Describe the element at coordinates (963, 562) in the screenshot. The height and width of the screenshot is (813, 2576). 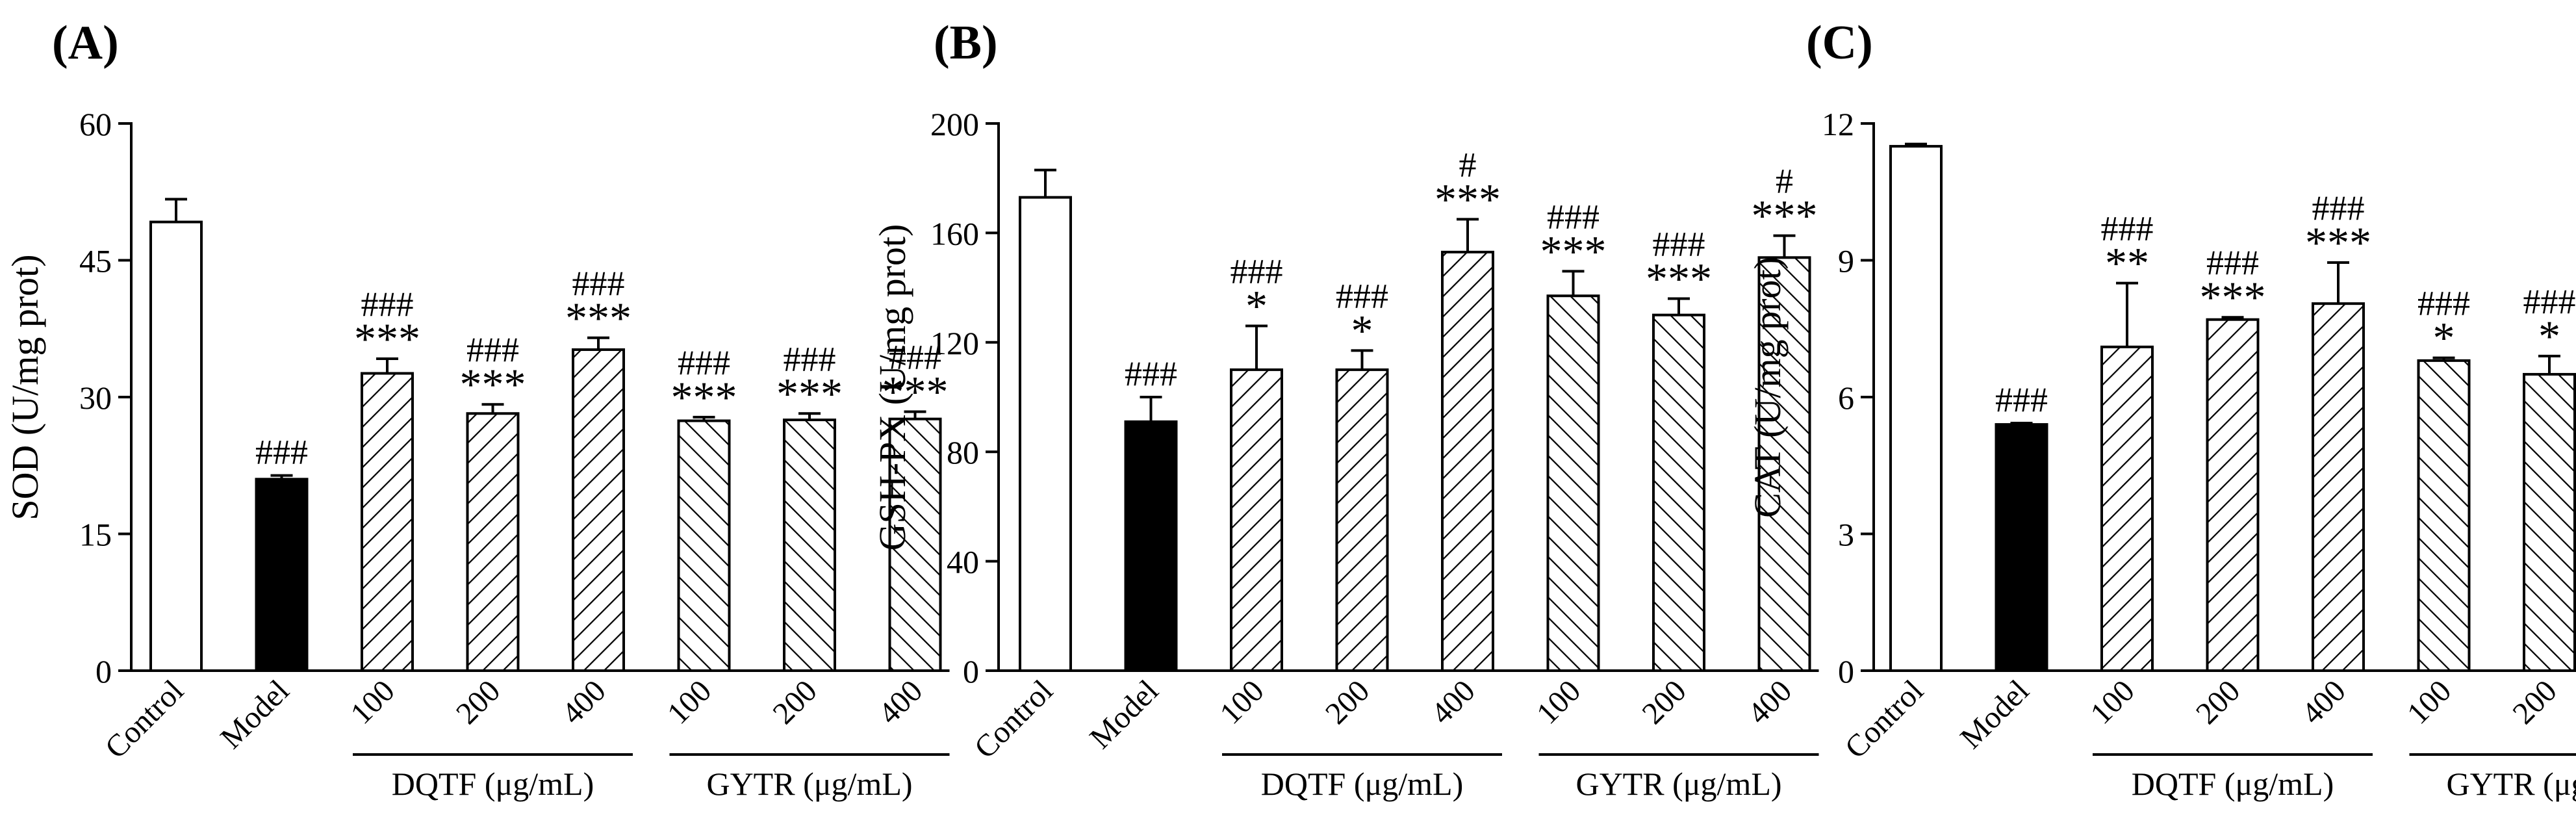
I see `y-tick-label: 40` at that location.